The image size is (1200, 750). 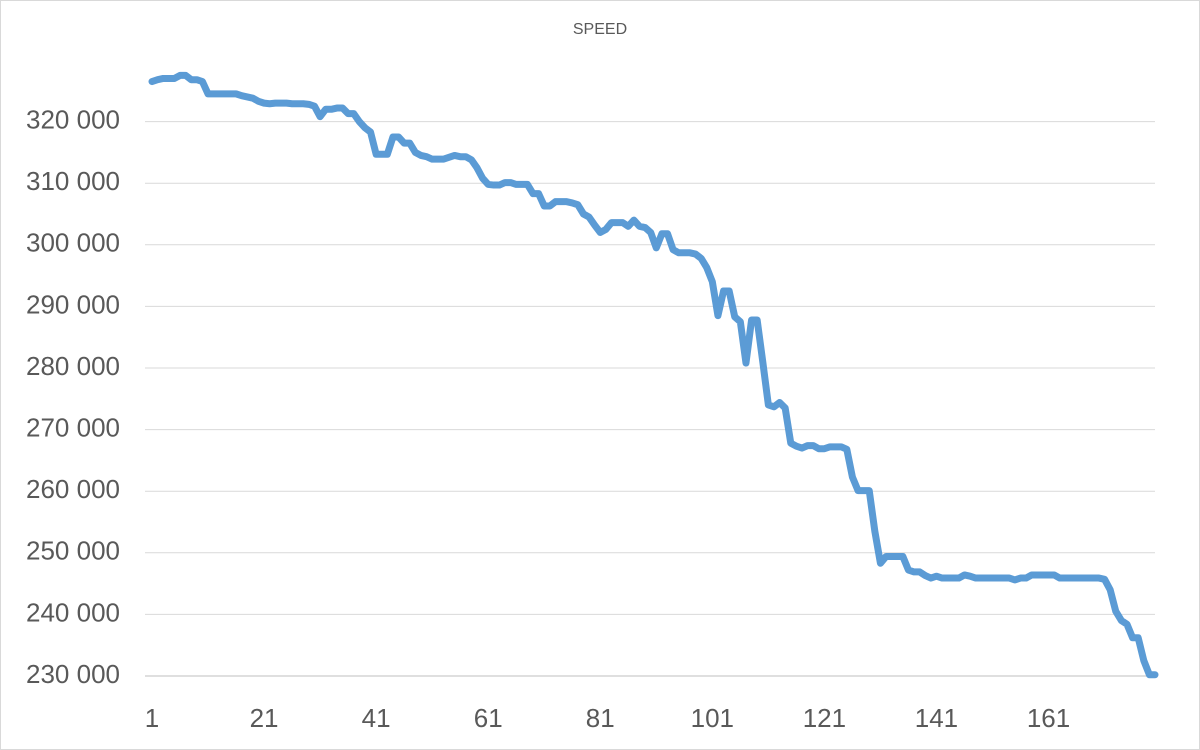 What do you see at coordinates (73, 243) in the screenshot?
I see `y-tick-label: 300 000` at bounding box center [73, 243].